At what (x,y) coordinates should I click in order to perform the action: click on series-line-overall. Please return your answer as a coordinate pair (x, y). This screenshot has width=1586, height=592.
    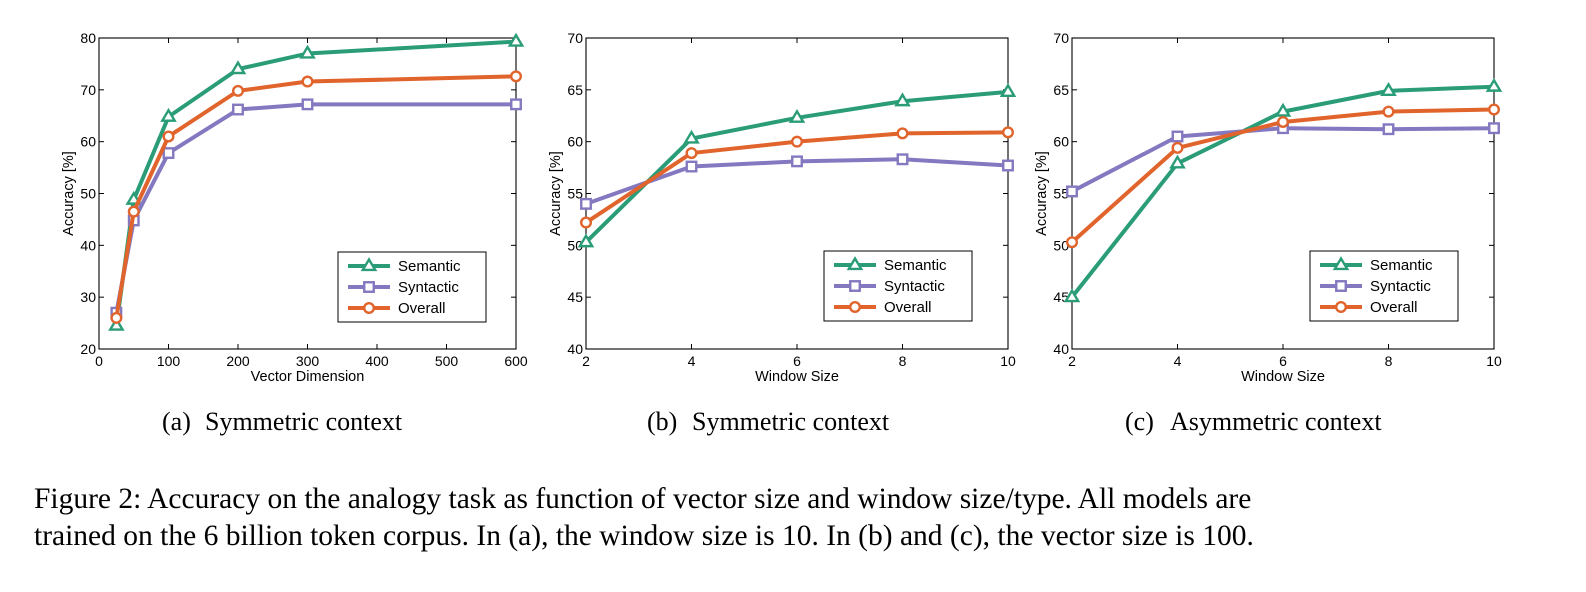
    Looking at the image, I should click on (315, 196).